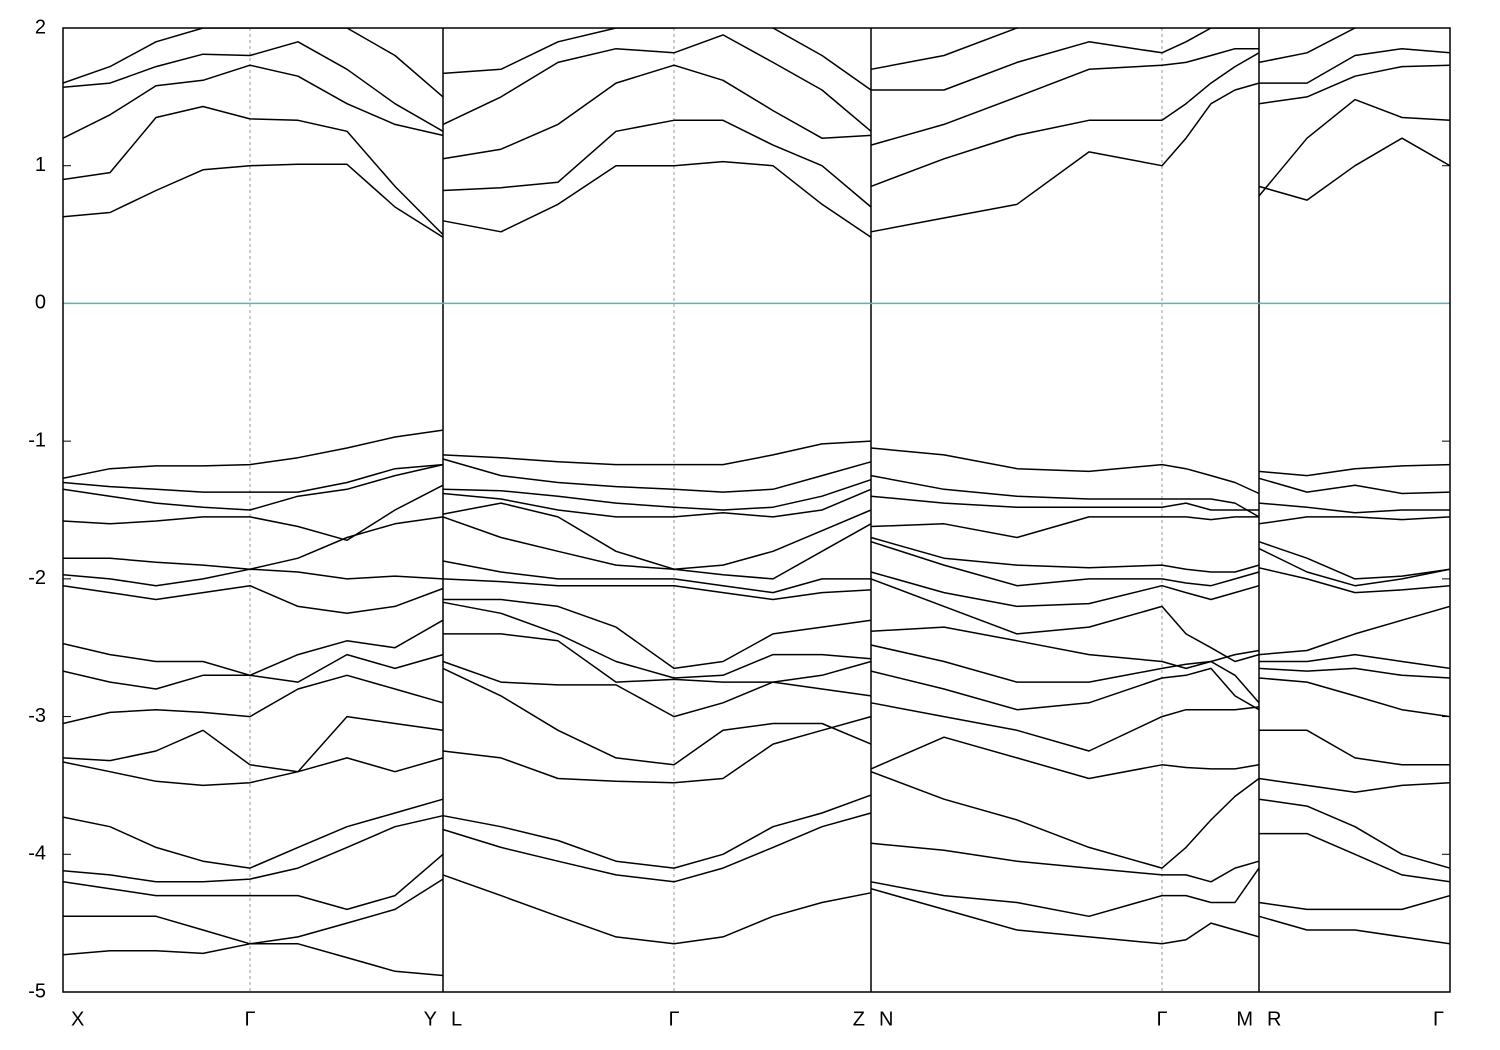 The image size is (1500, 1050). Describe the element at coordinates (886, 1019) in the screenshot. I see `x-tick-label: N` at that location.